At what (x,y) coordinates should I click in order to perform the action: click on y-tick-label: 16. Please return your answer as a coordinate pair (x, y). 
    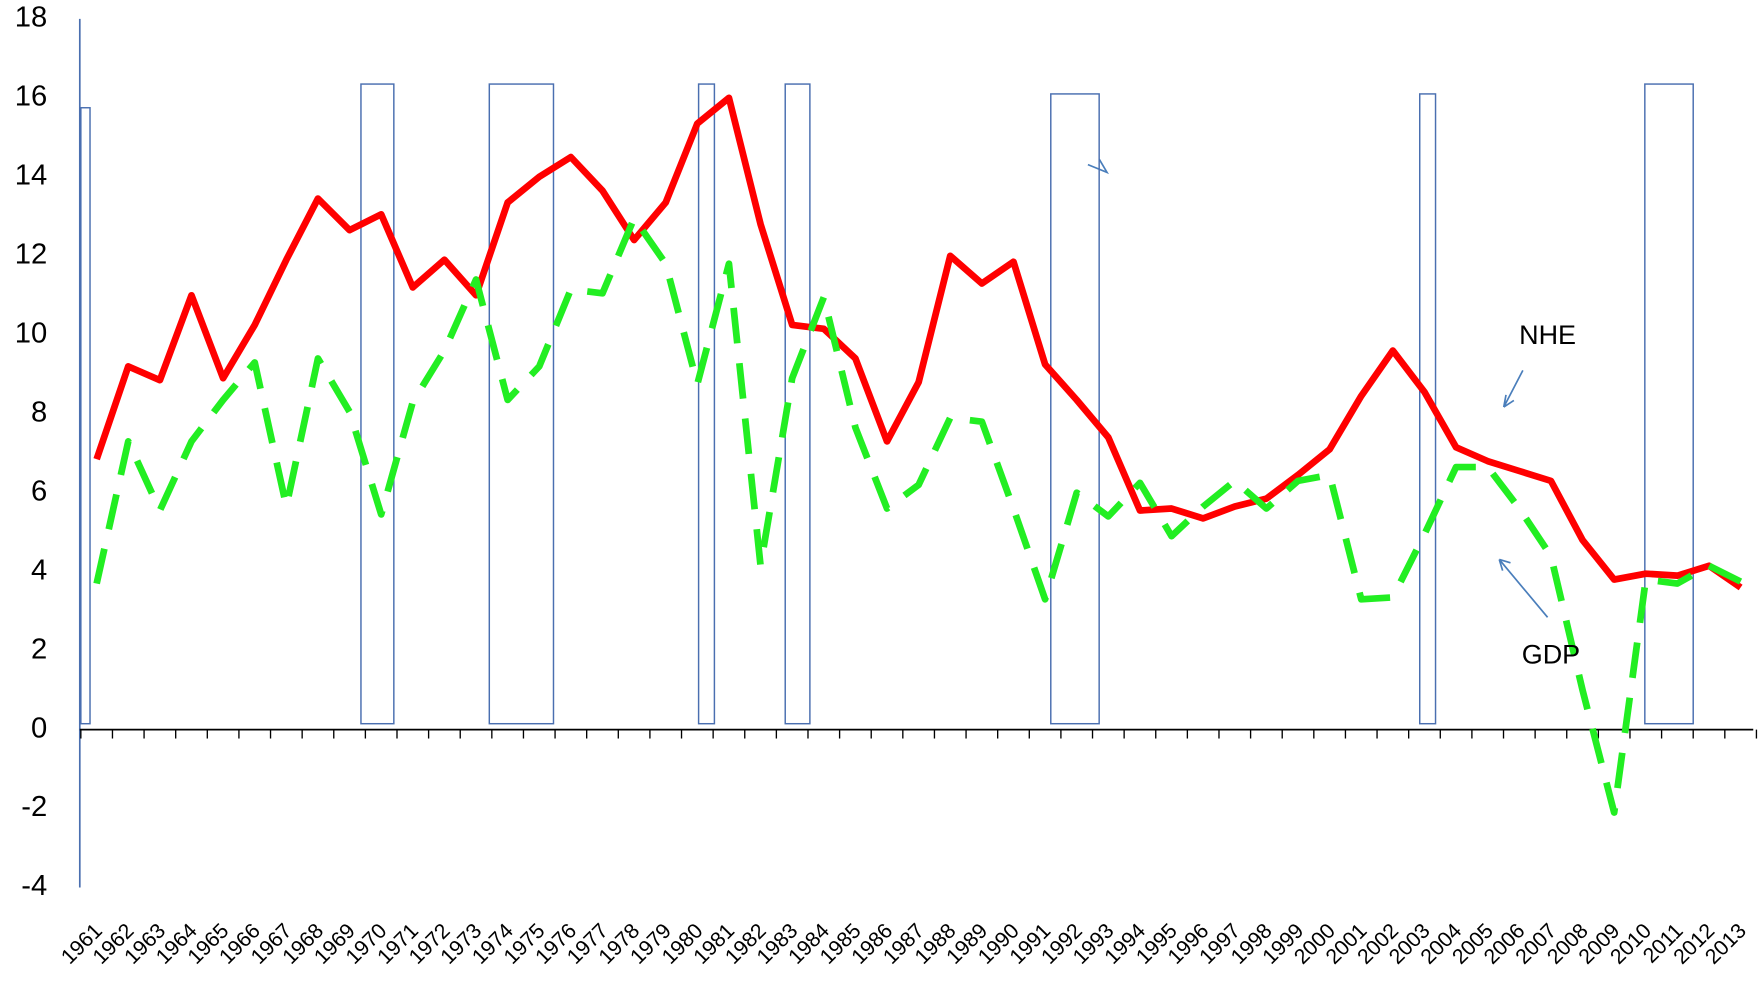
    Looking at the image, I should click on (31, 97).